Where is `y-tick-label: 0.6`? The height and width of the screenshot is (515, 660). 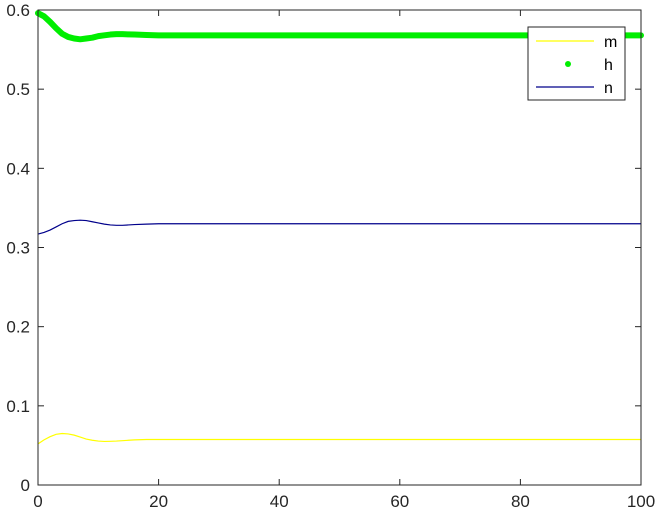
y-tick-label: 0.6 is located at coordinates (18, 10).